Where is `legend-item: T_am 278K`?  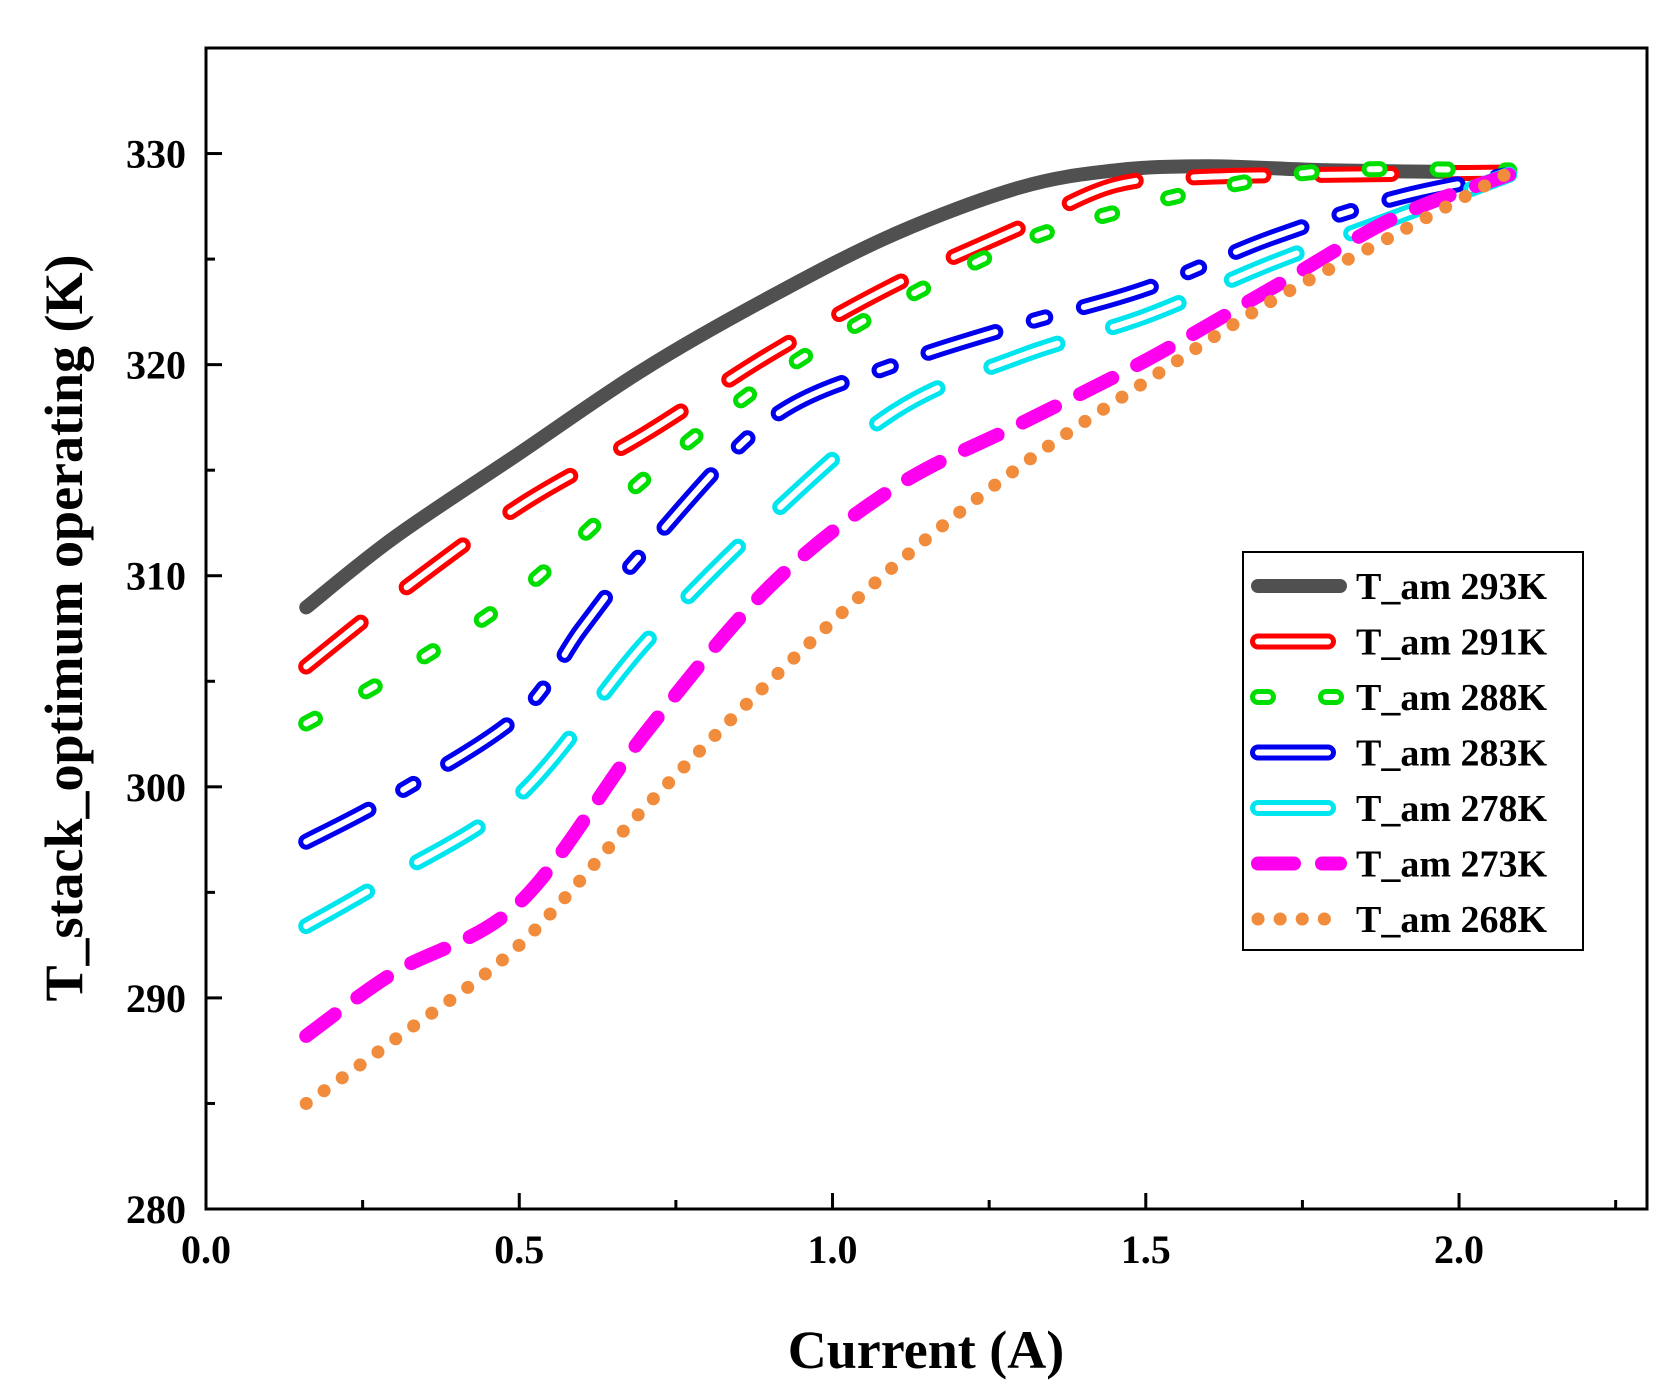 legend-item: T_am 278K is located at coordinates (1399, 809).